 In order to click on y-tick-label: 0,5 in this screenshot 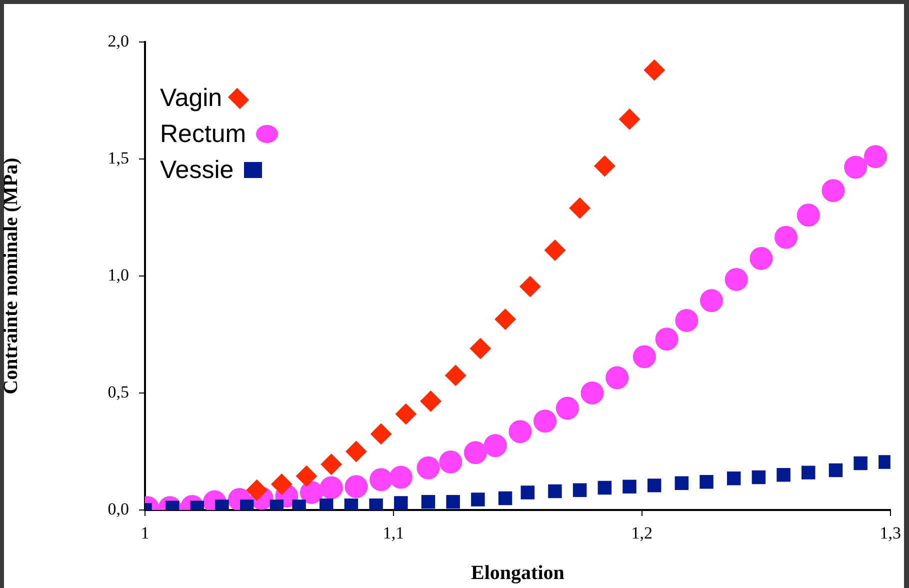, I will do `click(118, 392)`.